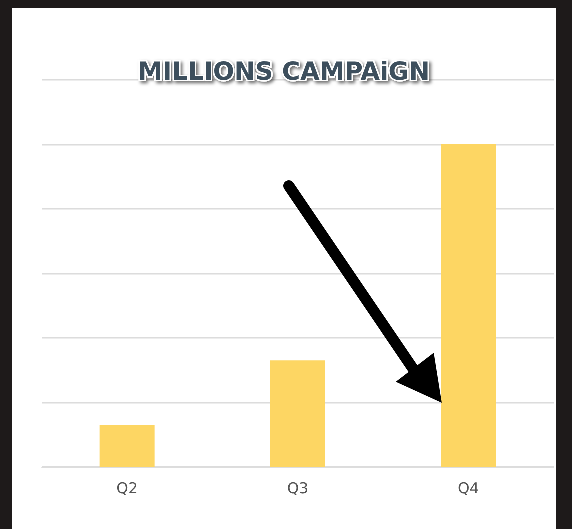 The image size is (572, 529). What do you see at coordinates (469, 489) in the screenshot?
I see `x-tick-label: Q4` at bounding box center [469, 489].